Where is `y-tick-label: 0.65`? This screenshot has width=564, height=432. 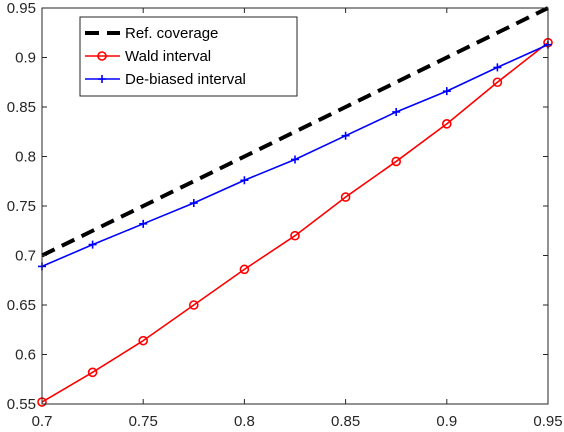 y-tick-label: 0.65 is located at coordinates (21, 305).